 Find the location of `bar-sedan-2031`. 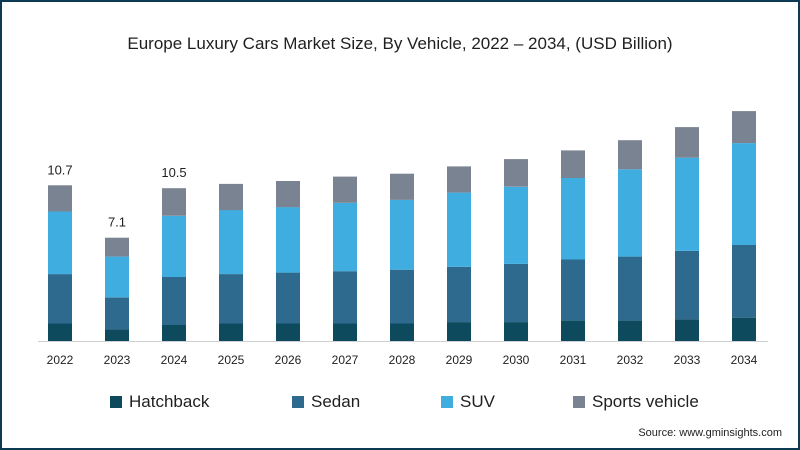

bar-sedan-2031 is located at coordinates (573, 290).